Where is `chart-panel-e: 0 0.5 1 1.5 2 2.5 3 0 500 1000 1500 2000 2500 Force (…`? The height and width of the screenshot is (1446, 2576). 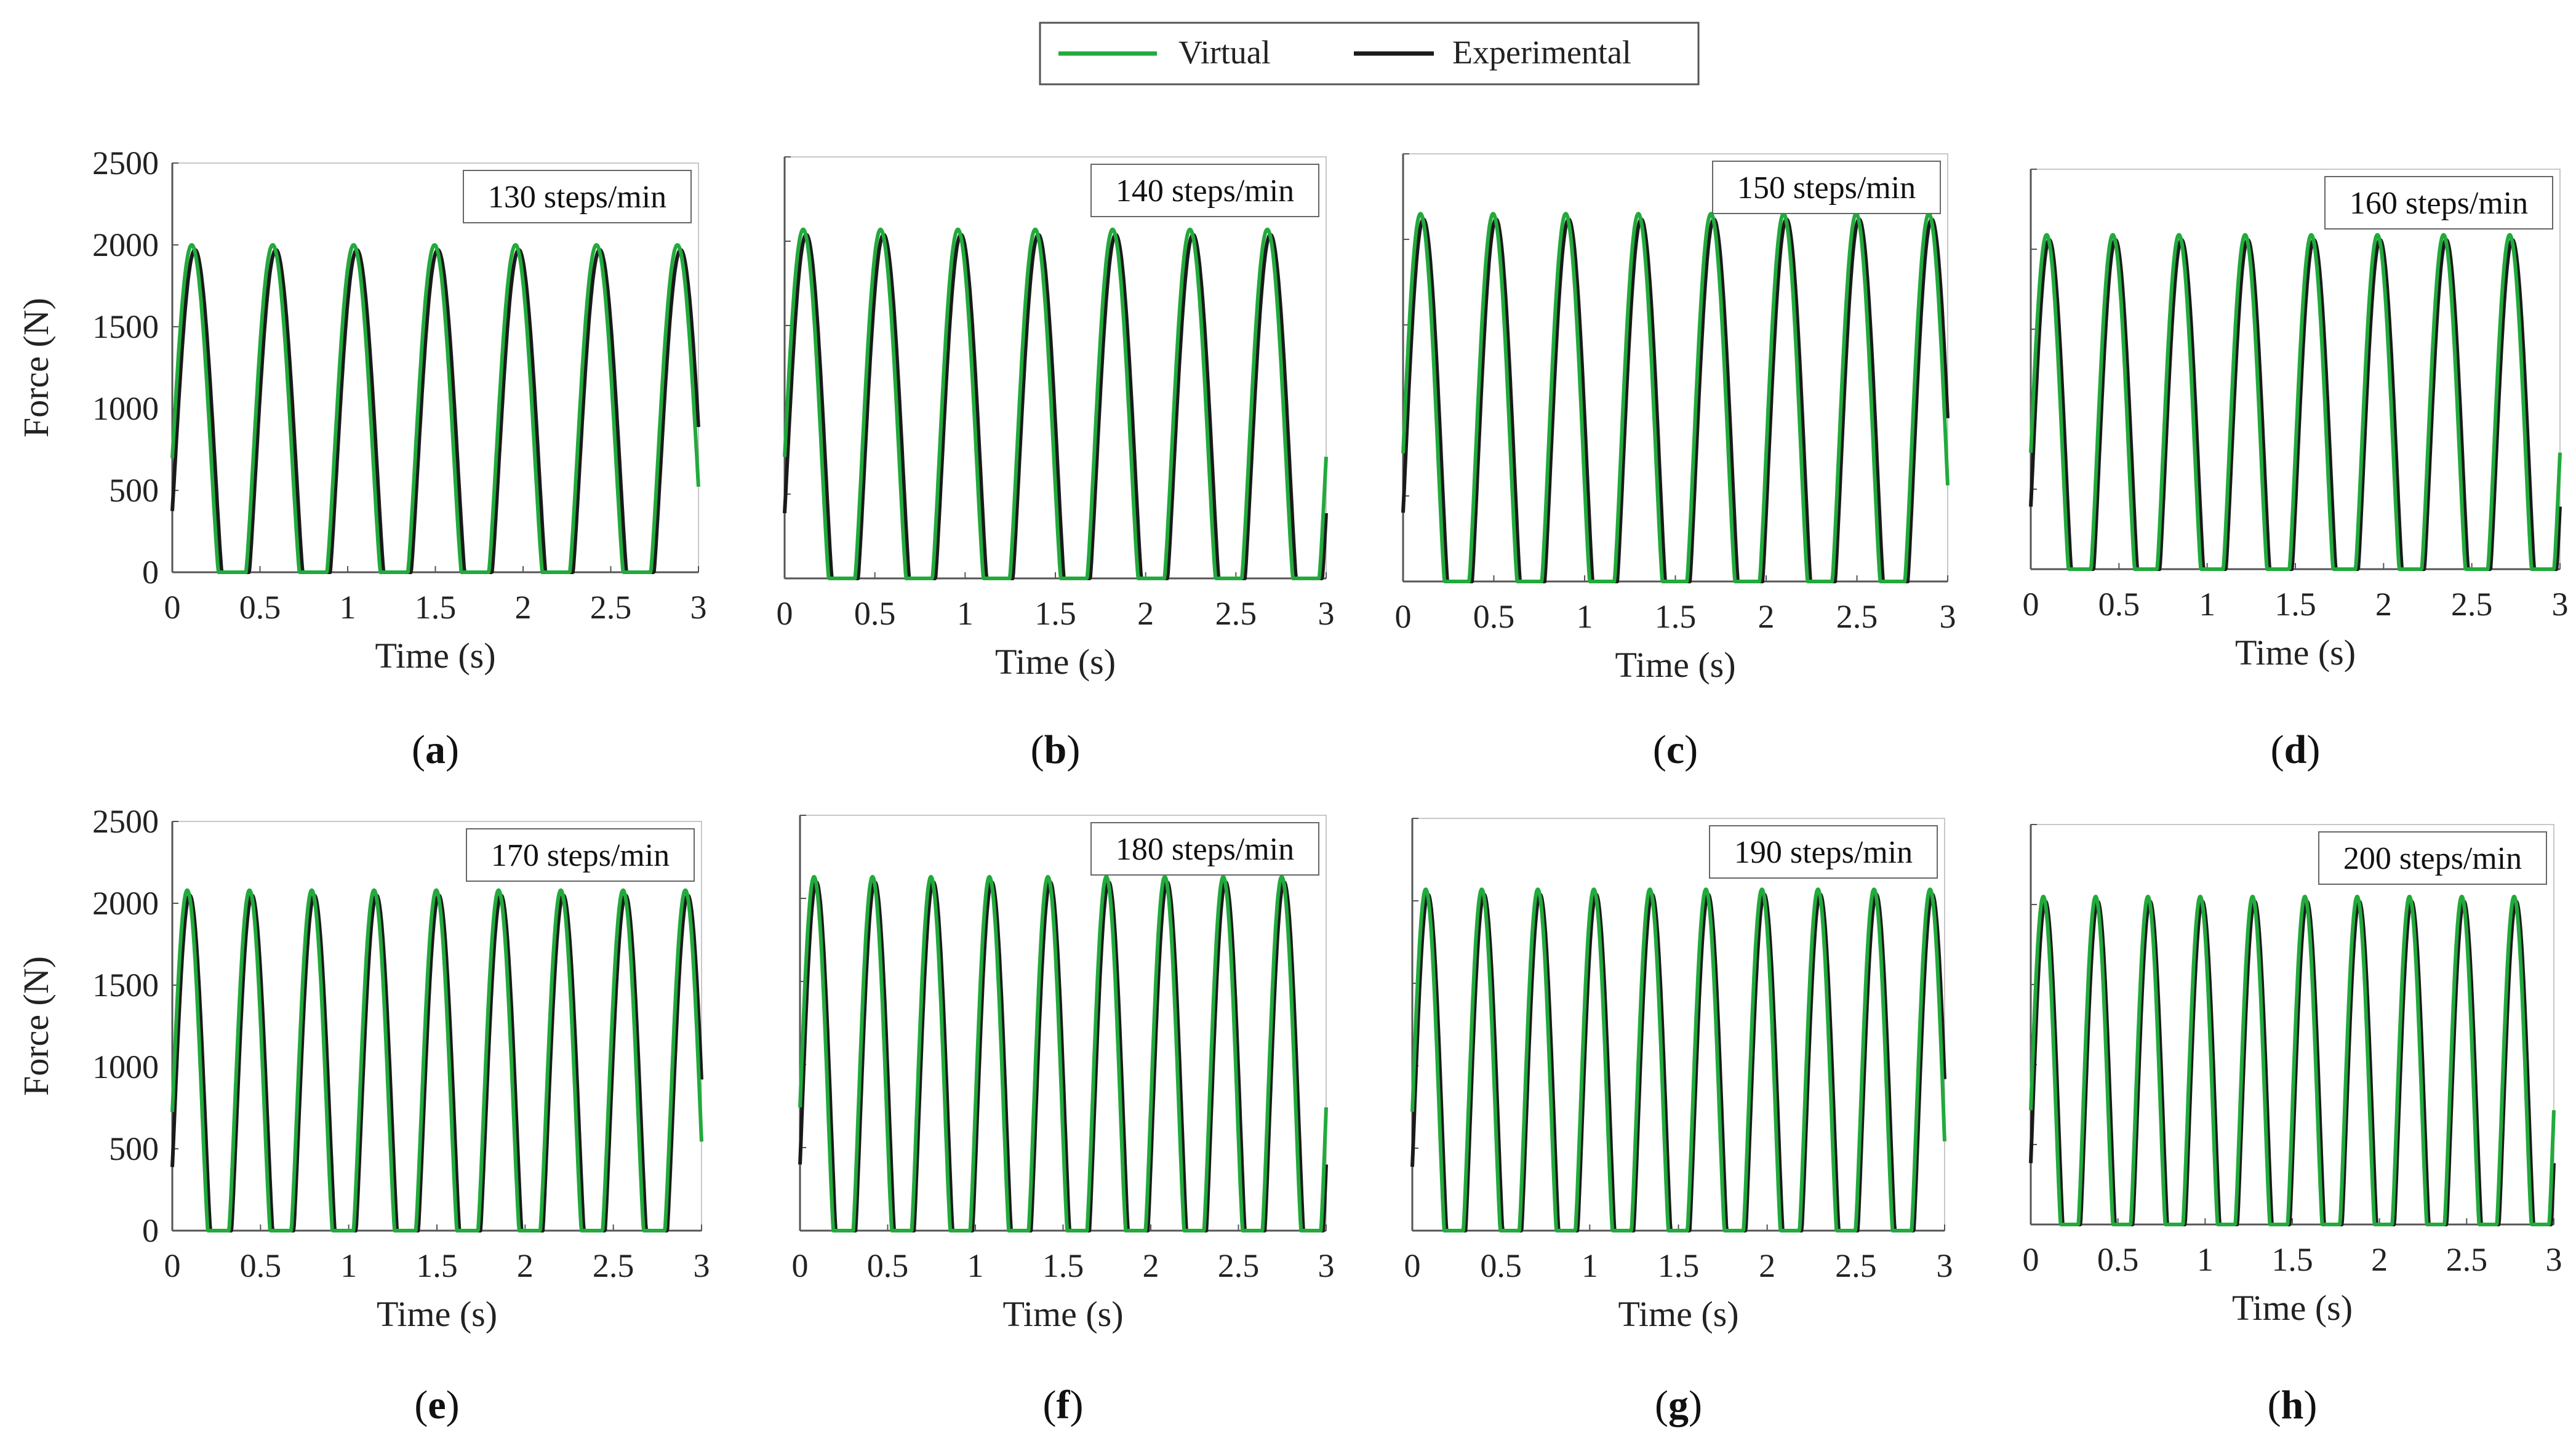
chart-panel-e: 0 0.5 1 1.5 2 2.5 3 0 500 1000 1500 2000 2500 Force (… is located at coordinates (363, 1115).